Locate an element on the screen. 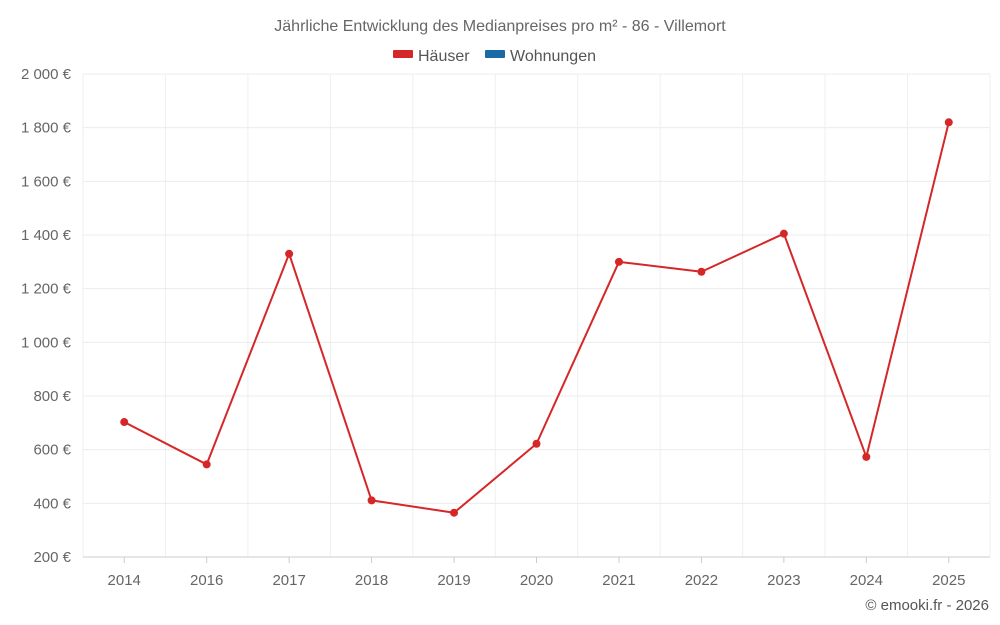  legend-item: Wohnungen is located at coordinates (540, 56).